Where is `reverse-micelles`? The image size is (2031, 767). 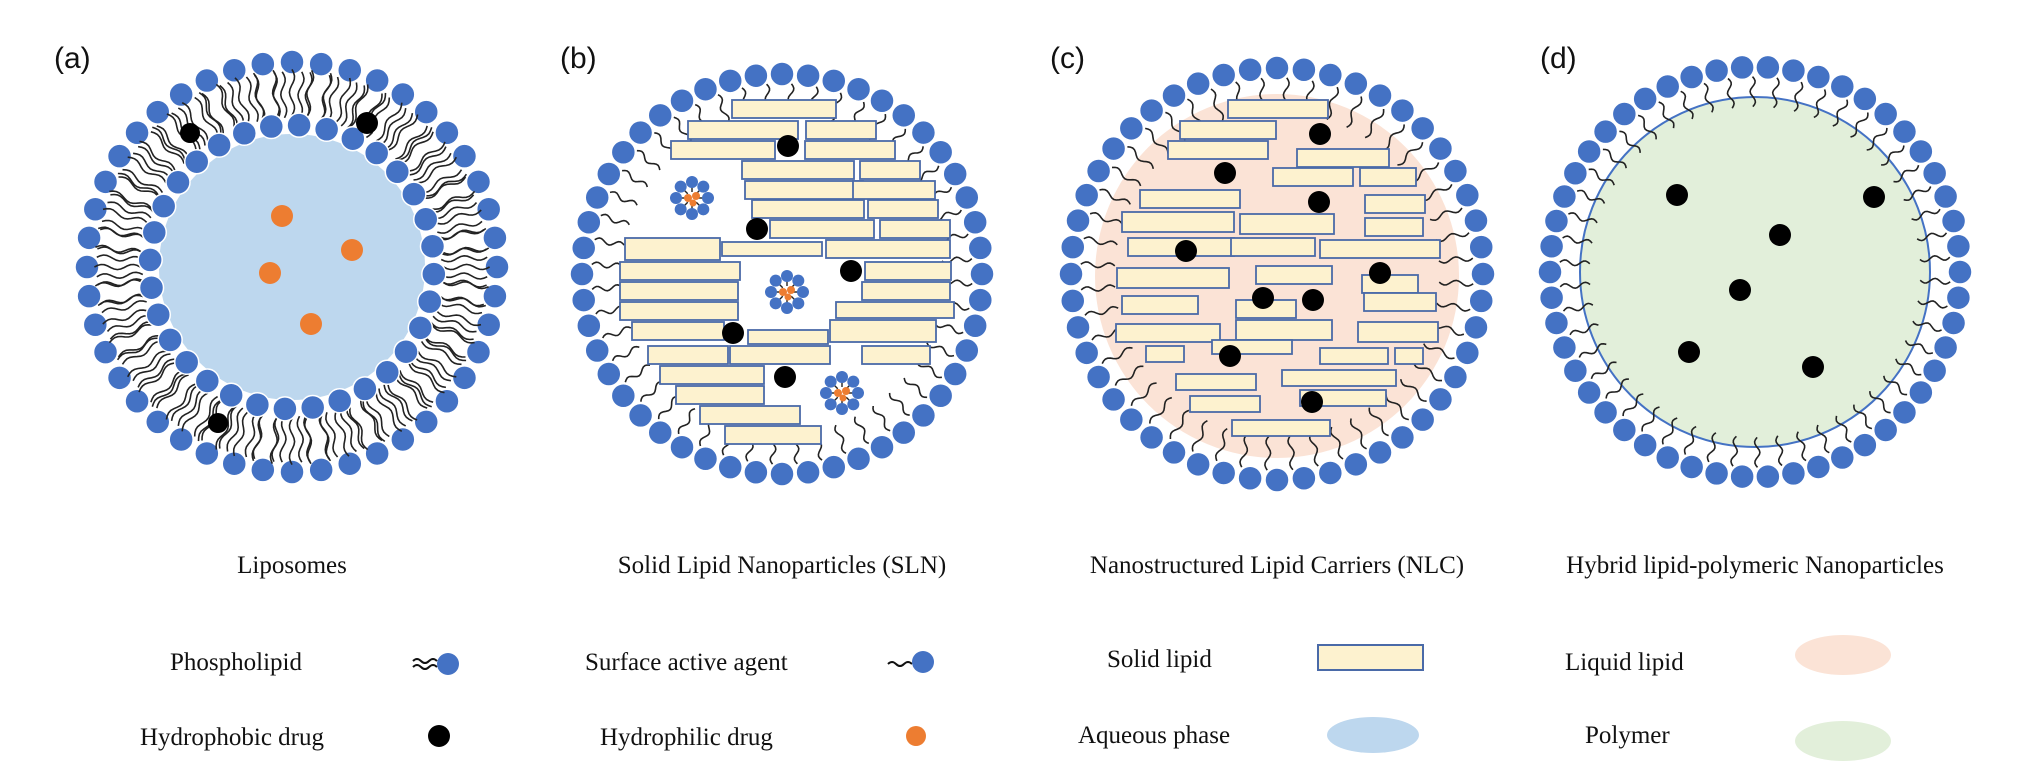
reverse-micelles is located at coordinates (767, 295).